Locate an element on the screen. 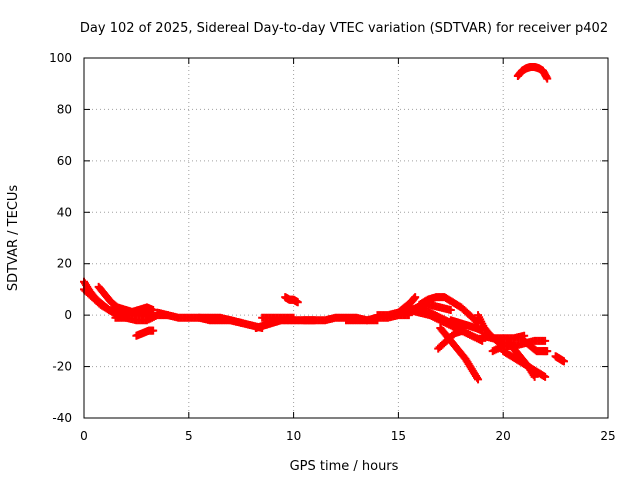 This screenshot has width=640, height=480. y-tick-label: 20 is located at coordinates (64, 264).